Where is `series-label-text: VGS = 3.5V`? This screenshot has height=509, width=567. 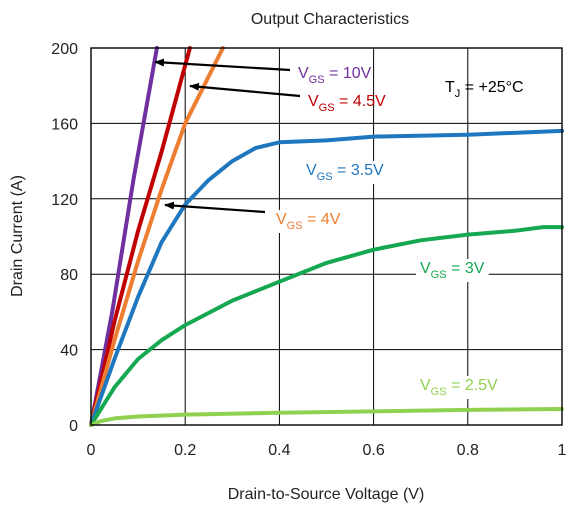 series-label-text: VGS = 3.5V is located at coordinates (345, 172).